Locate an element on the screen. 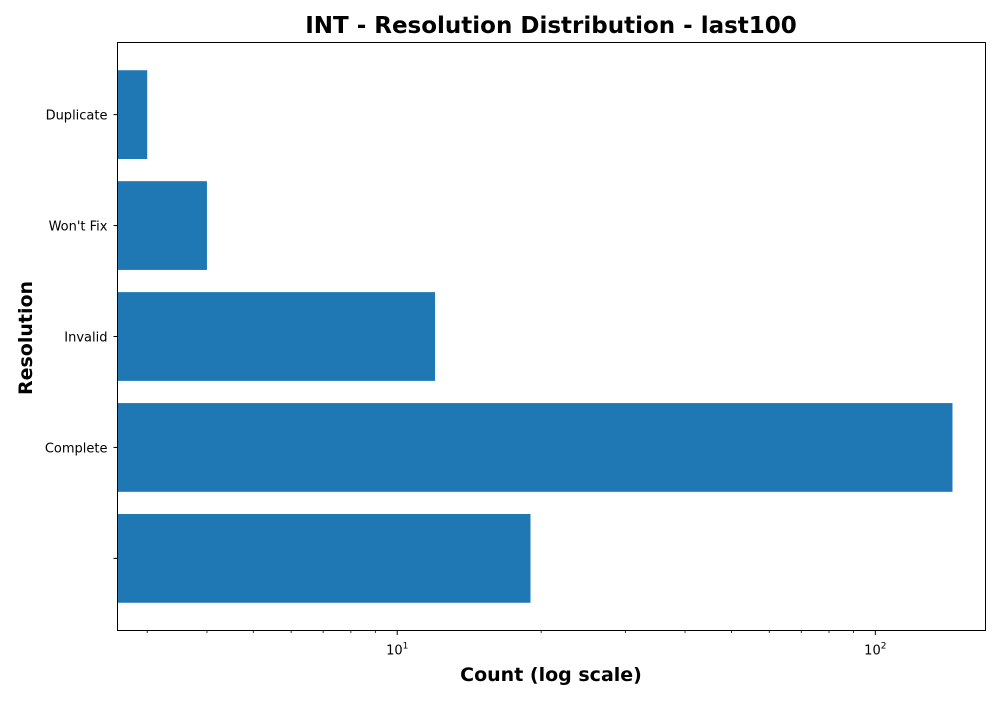 The height and width of the screenshot is (705, 1000). y-ticks: Complete Invalid Won't Fix Duplicate is located at coordinates (81, 334).